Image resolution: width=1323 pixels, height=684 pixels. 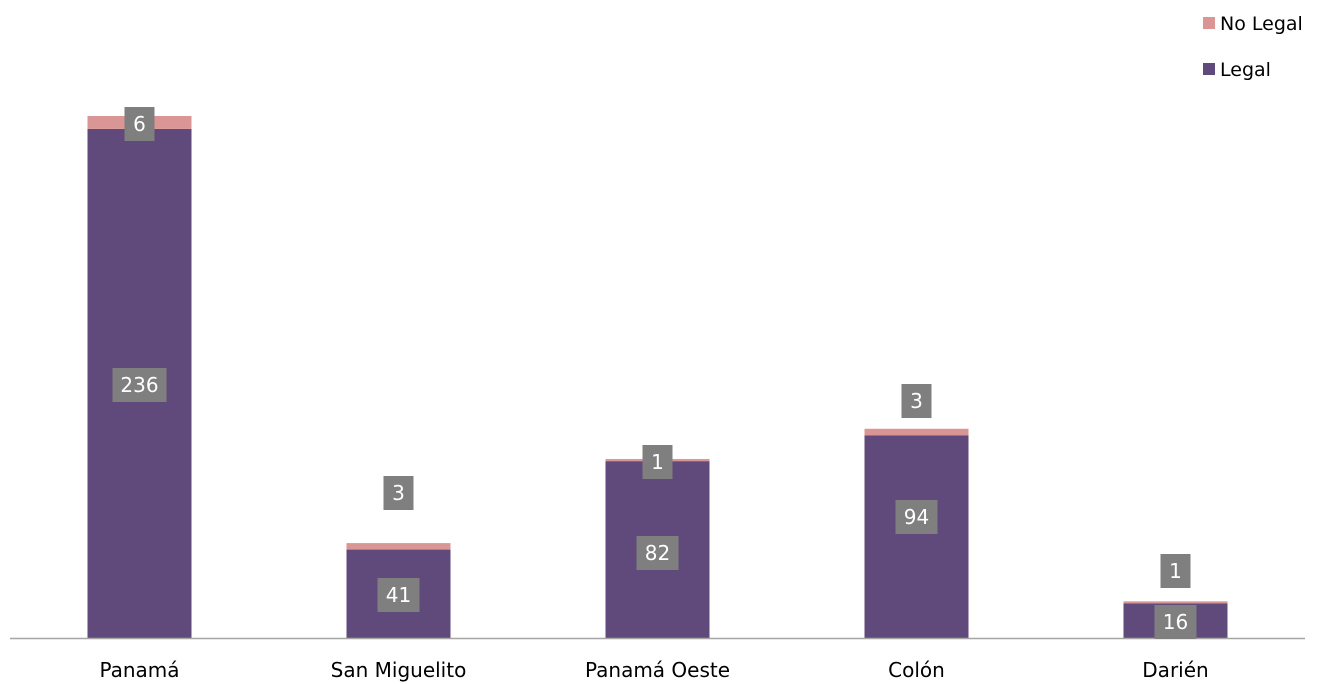 I want to click on x-tick-label-san-miguelito: San Miguelito, so click(x=399, y=670).